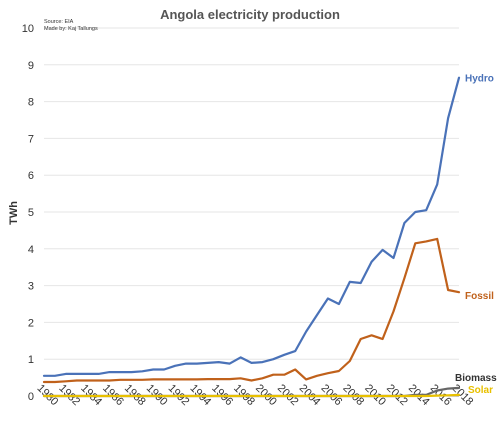  I want to click on y-tick-label: 7, so click(31, 139).